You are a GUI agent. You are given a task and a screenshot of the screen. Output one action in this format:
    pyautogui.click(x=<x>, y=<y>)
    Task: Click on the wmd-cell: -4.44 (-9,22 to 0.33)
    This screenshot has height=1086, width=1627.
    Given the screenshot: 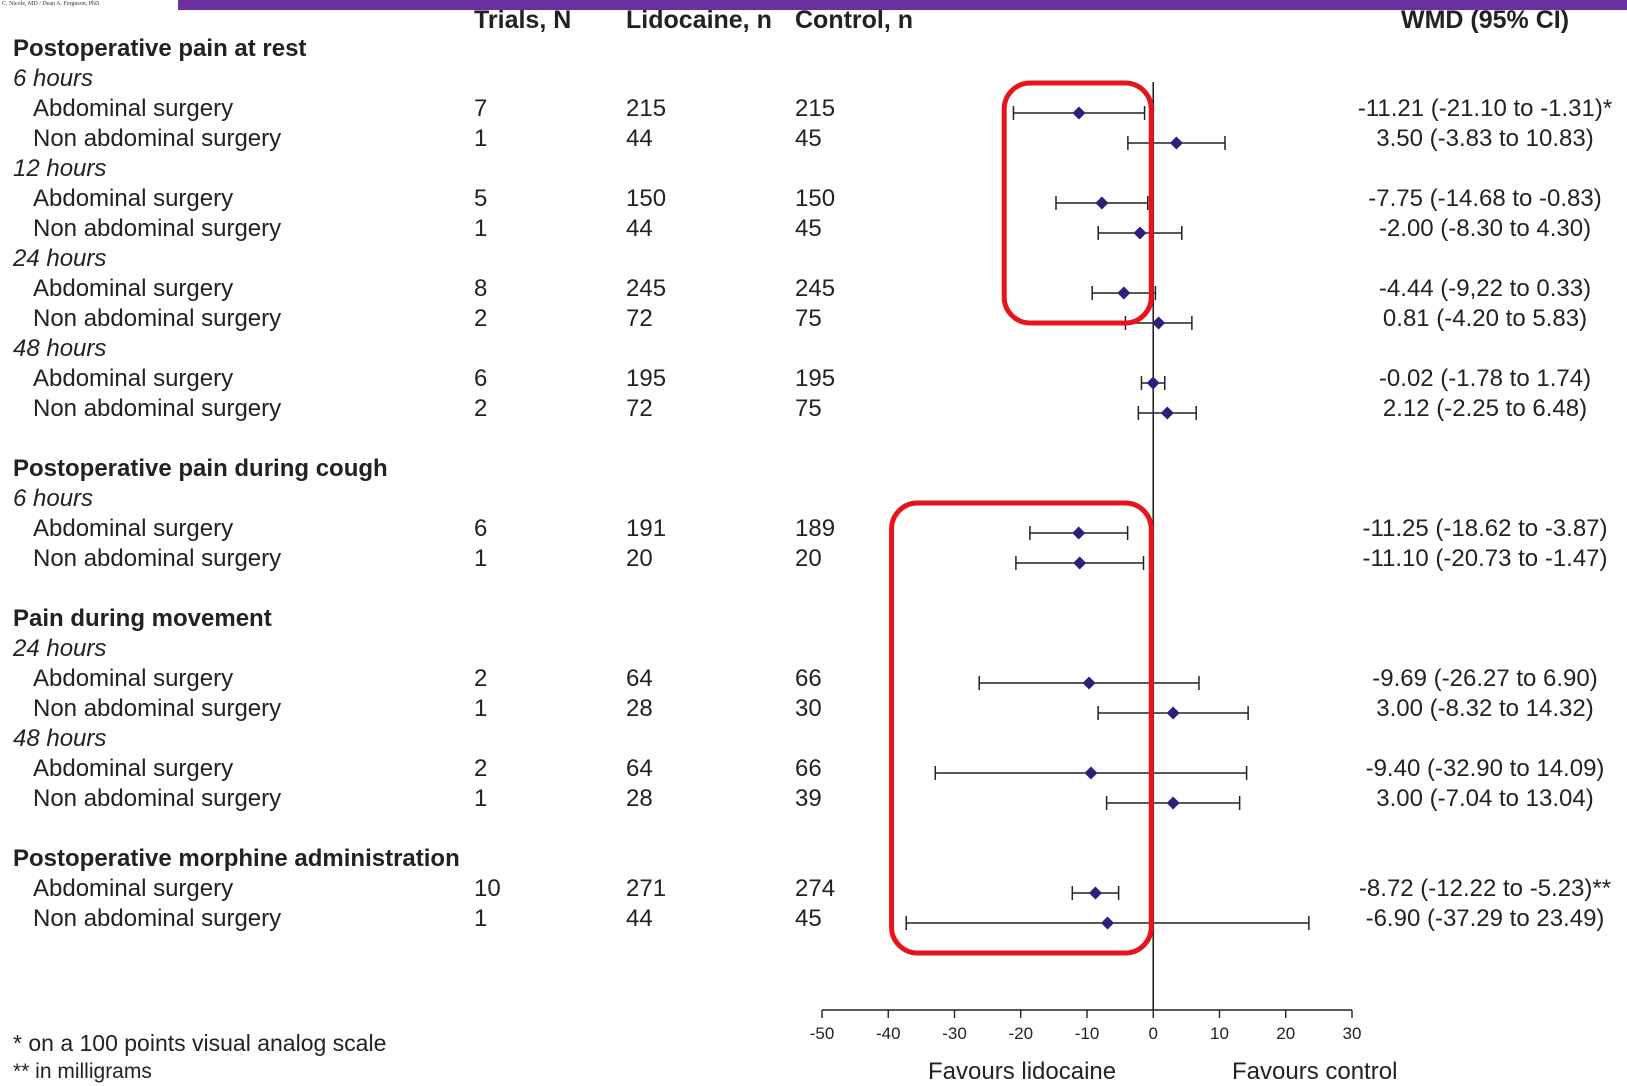 What is the action you would take?
    pyautogui.click(x=1485, y=288)
    